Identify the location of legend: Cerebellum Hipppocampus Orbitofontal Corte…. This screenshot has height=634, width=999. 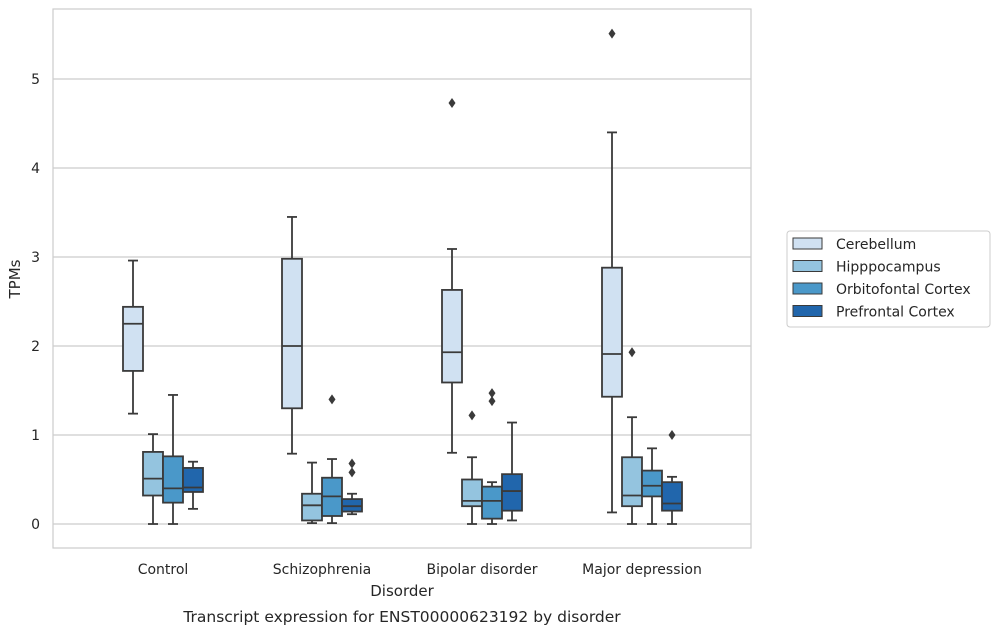
(888, 279).